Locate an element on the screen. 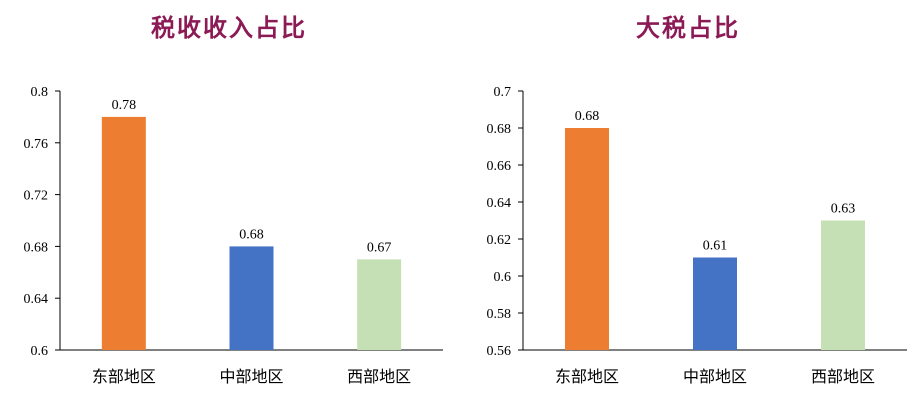 Image resolution: width=917 pixels, height=402 pixels. y-tick-label: 0.7 is located at coordinates (503, 92).